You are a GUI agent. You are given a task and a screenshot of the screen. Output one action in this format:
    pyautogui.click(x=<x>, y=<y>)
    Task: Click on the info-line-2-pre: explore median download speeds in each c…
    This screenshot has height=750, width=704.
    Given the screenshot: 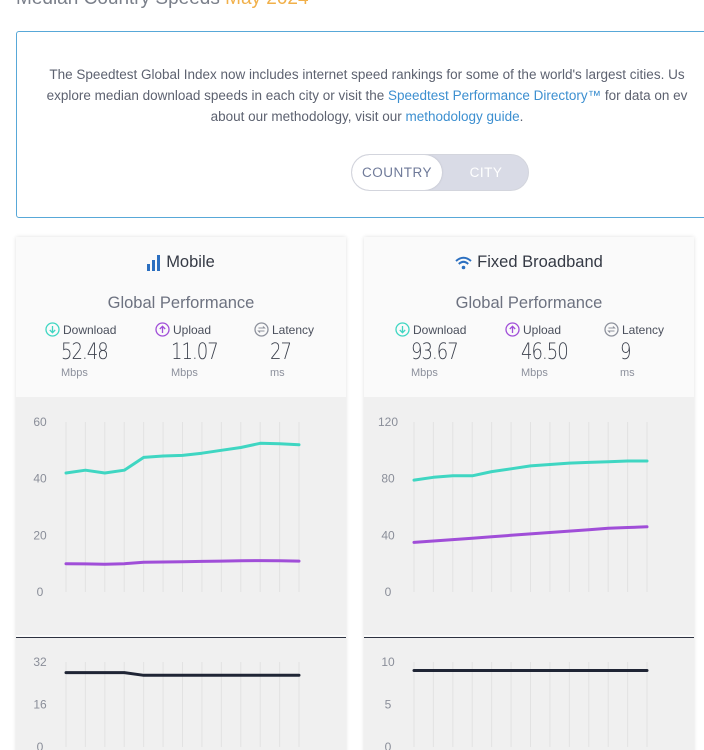 What is the action you would take?
    pyautogui.click(x=217, y=95)
    